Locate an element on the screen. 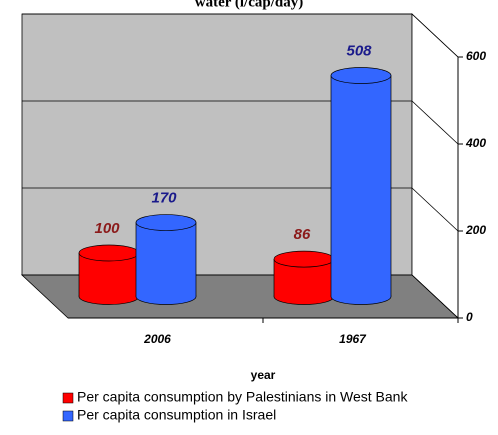 The image size is (498, 435). value-label: 170 is located at coordinates (164, 198).